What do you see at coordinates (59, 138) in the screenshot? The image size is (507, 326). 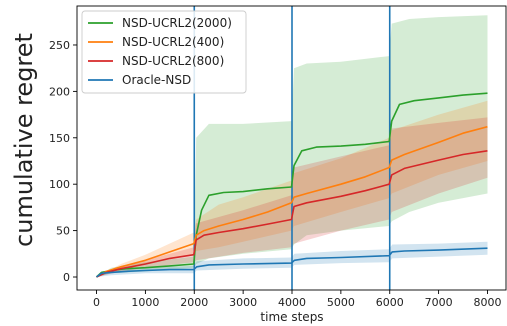 I see `y-tick-label: 150` at bounding box center [59, 138].